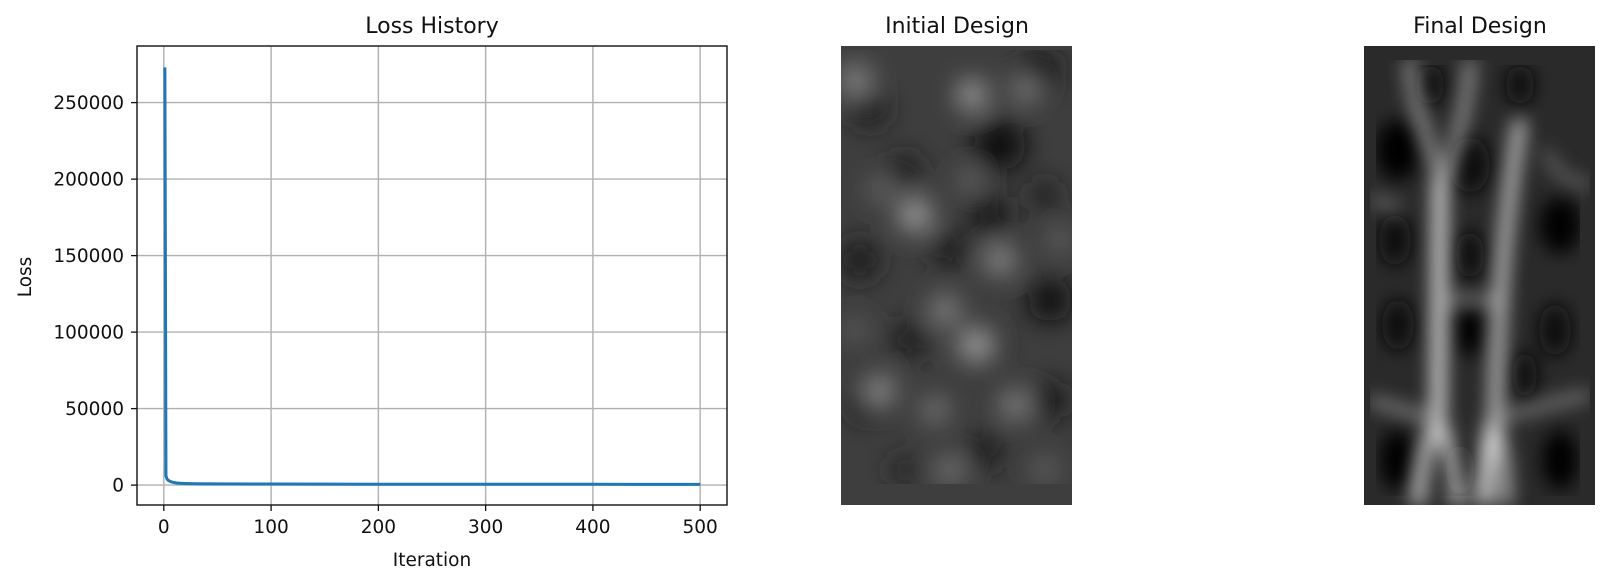 This screenshot has width=1604, height=582. What do you see at coordinates (1479, 275) in the screenshot?
I see `final-design-image` at bounding box center [1479, 275].